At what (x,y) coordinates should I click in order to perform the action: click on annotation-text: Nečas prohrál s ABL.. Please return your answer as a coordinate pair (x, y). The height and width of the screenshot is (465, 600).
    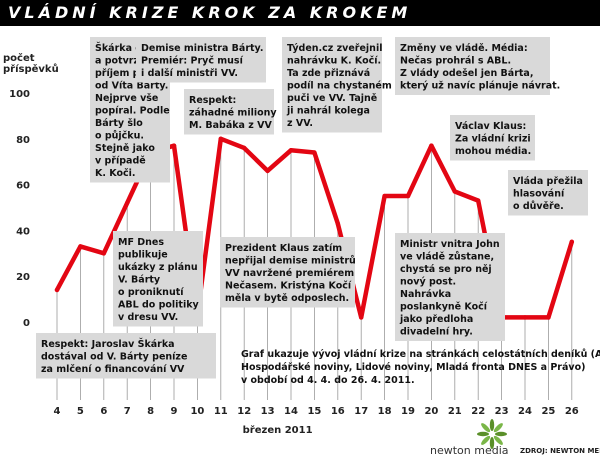
    Looking at the image, I should click on (455, 61).